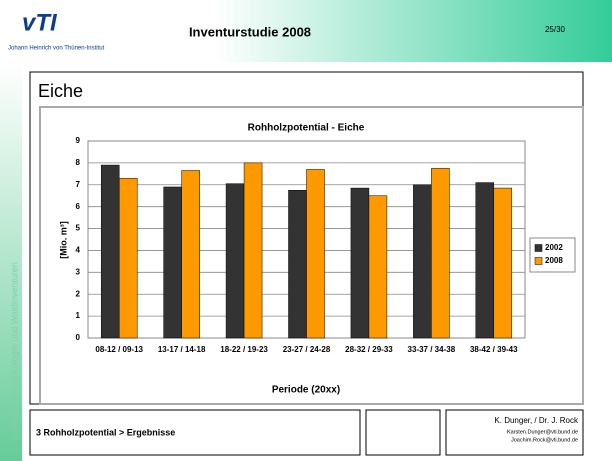 Image resolution: width=612 pixels, height=461 pixels. What do you see at coordinates (78, 337) in the screenshot?
I see `y-tick-label: 0` at bounding box center [78, 337].